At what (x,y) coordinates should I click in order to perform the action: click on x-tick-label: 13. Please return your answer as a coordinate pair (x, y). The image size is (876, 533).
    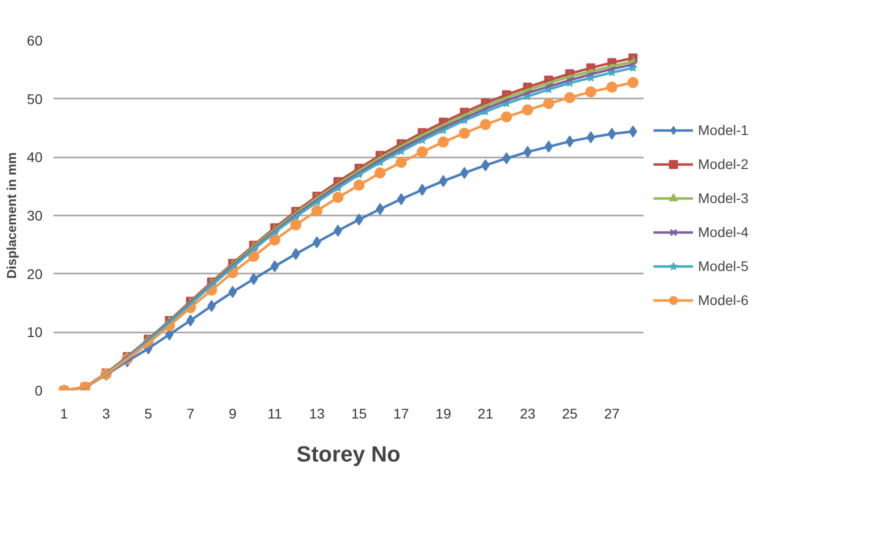
    Looking at the image, I should click on (317, 414).